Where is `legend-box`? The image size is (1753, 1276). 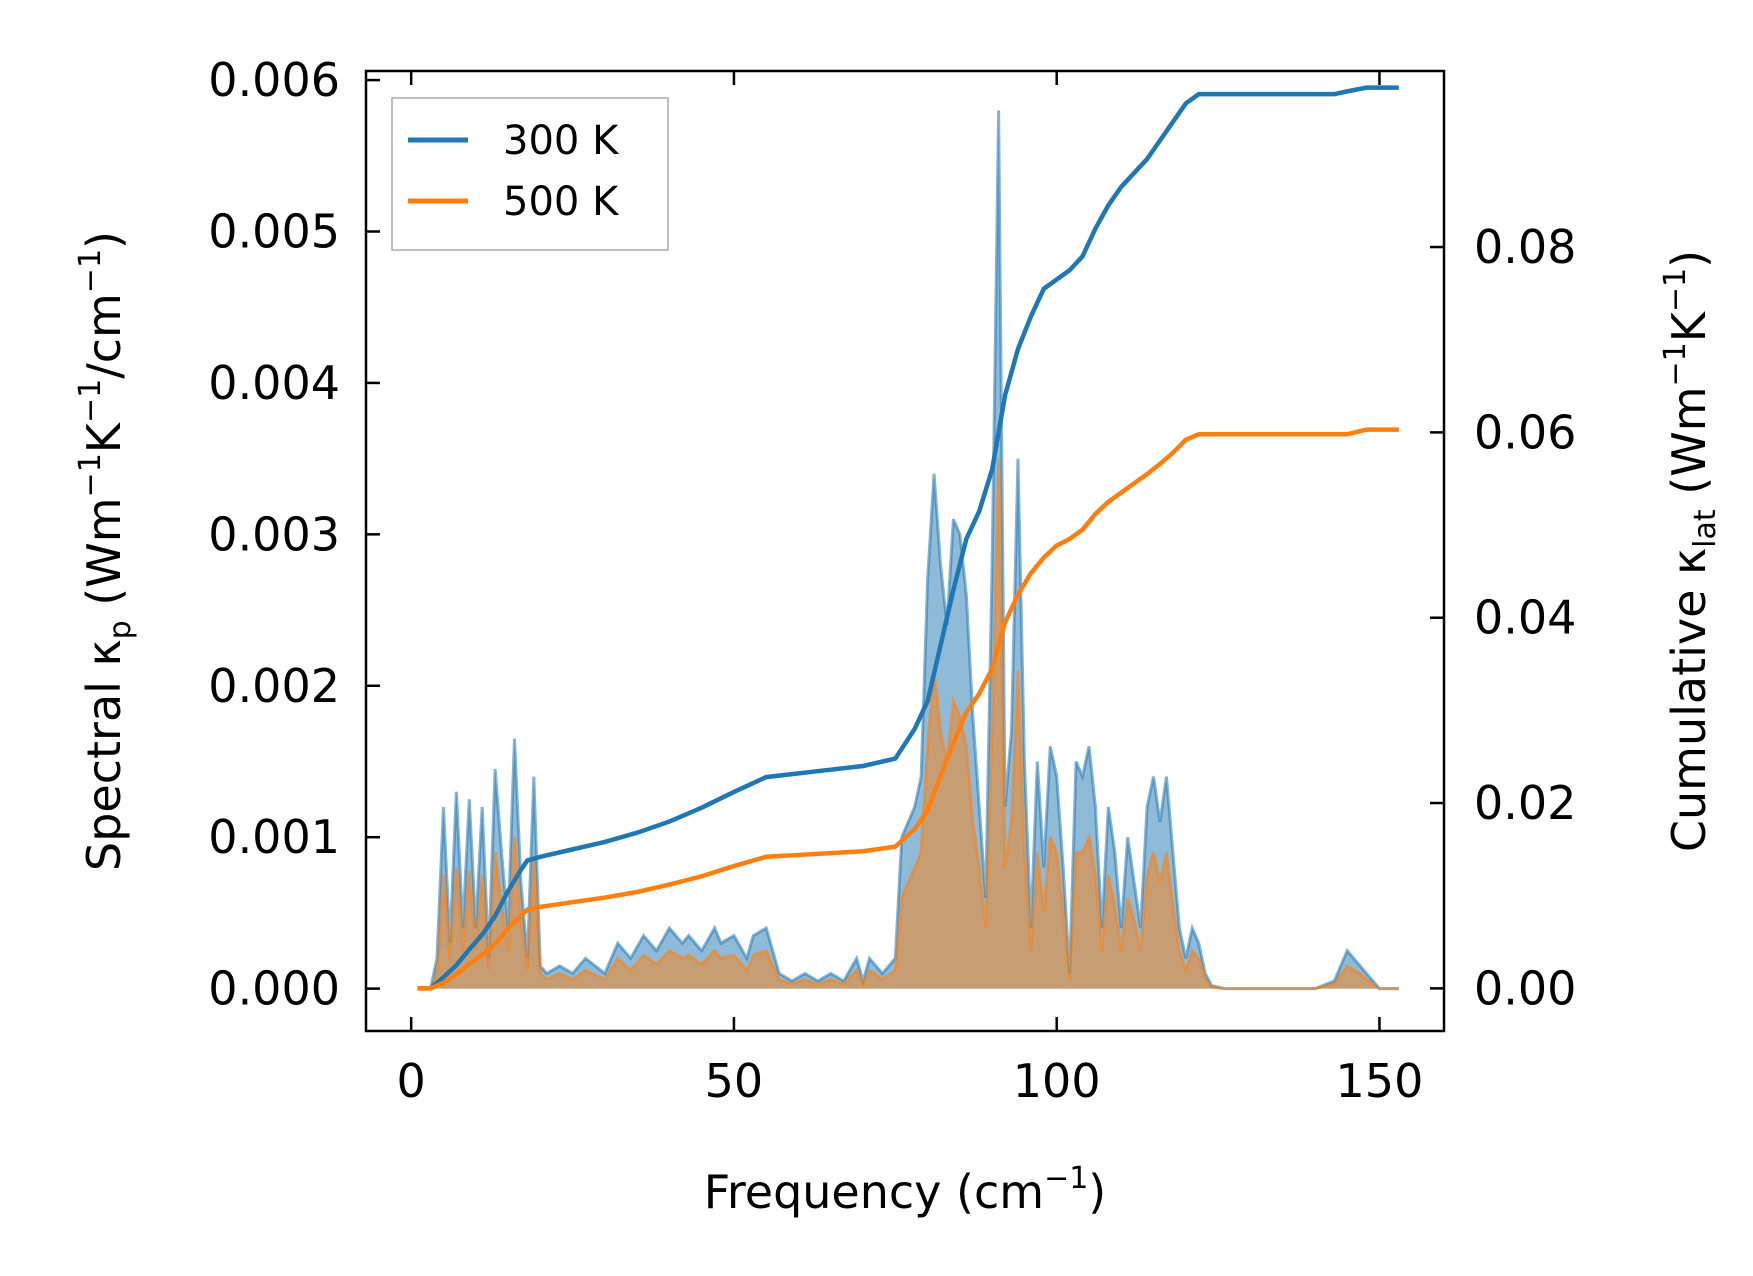
legend-box is located at coordinates (530, 174).